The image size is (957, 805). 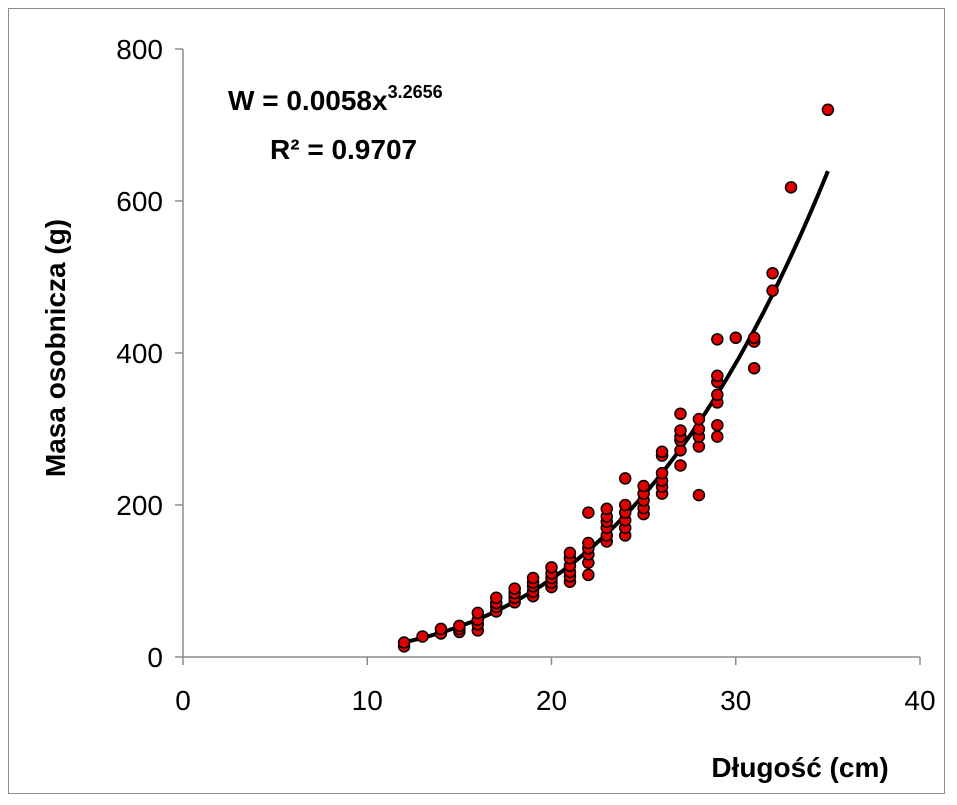 I want to click on y-tick-label: 200, so click(x=139, y=505).